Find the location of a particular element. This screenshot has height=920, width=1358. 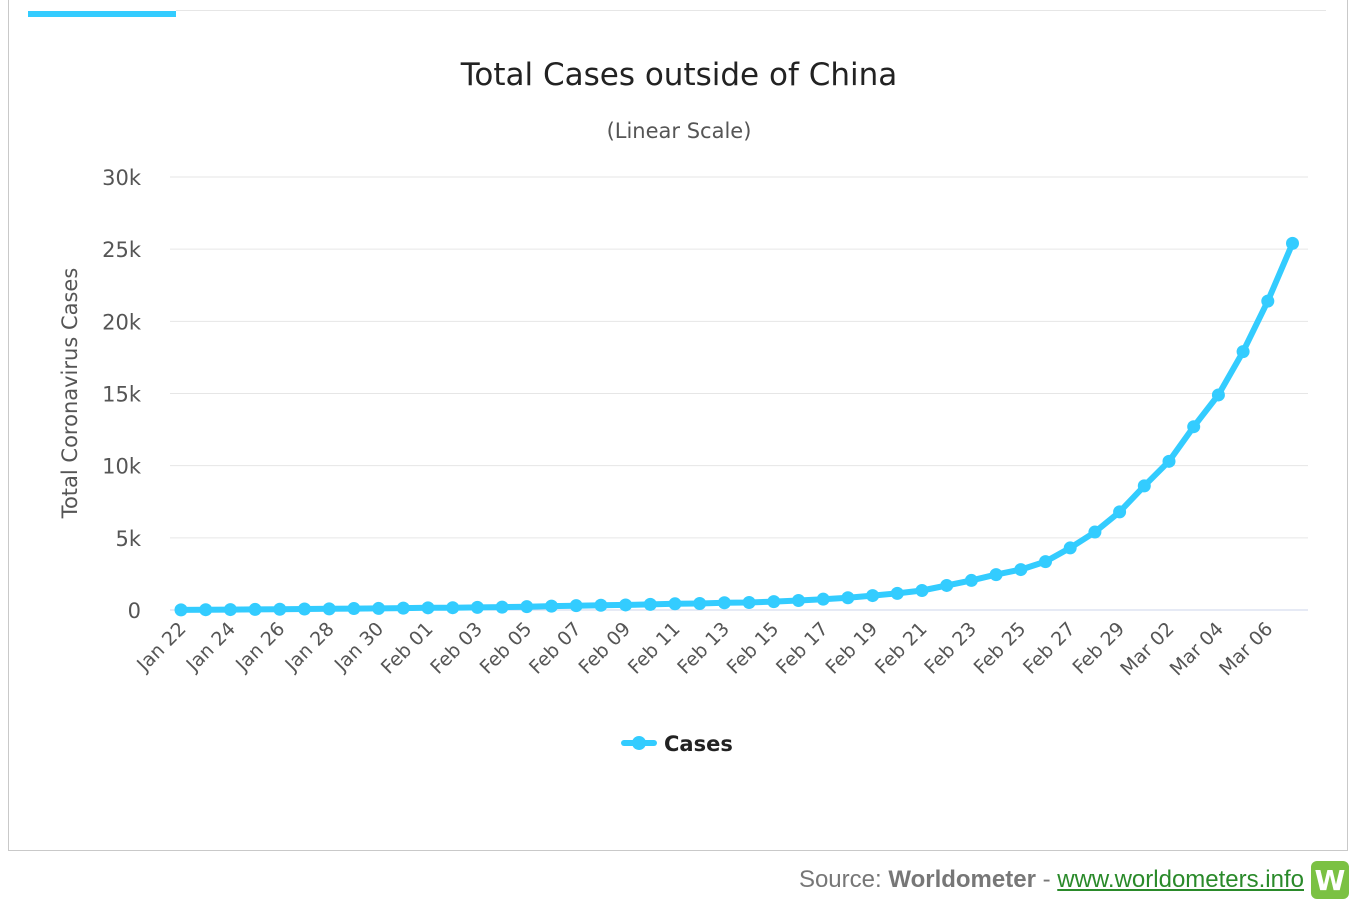

y-axis-ticks: 0 5k 10k 15k 20k 25k 30k is located at coordinates (122, 394).